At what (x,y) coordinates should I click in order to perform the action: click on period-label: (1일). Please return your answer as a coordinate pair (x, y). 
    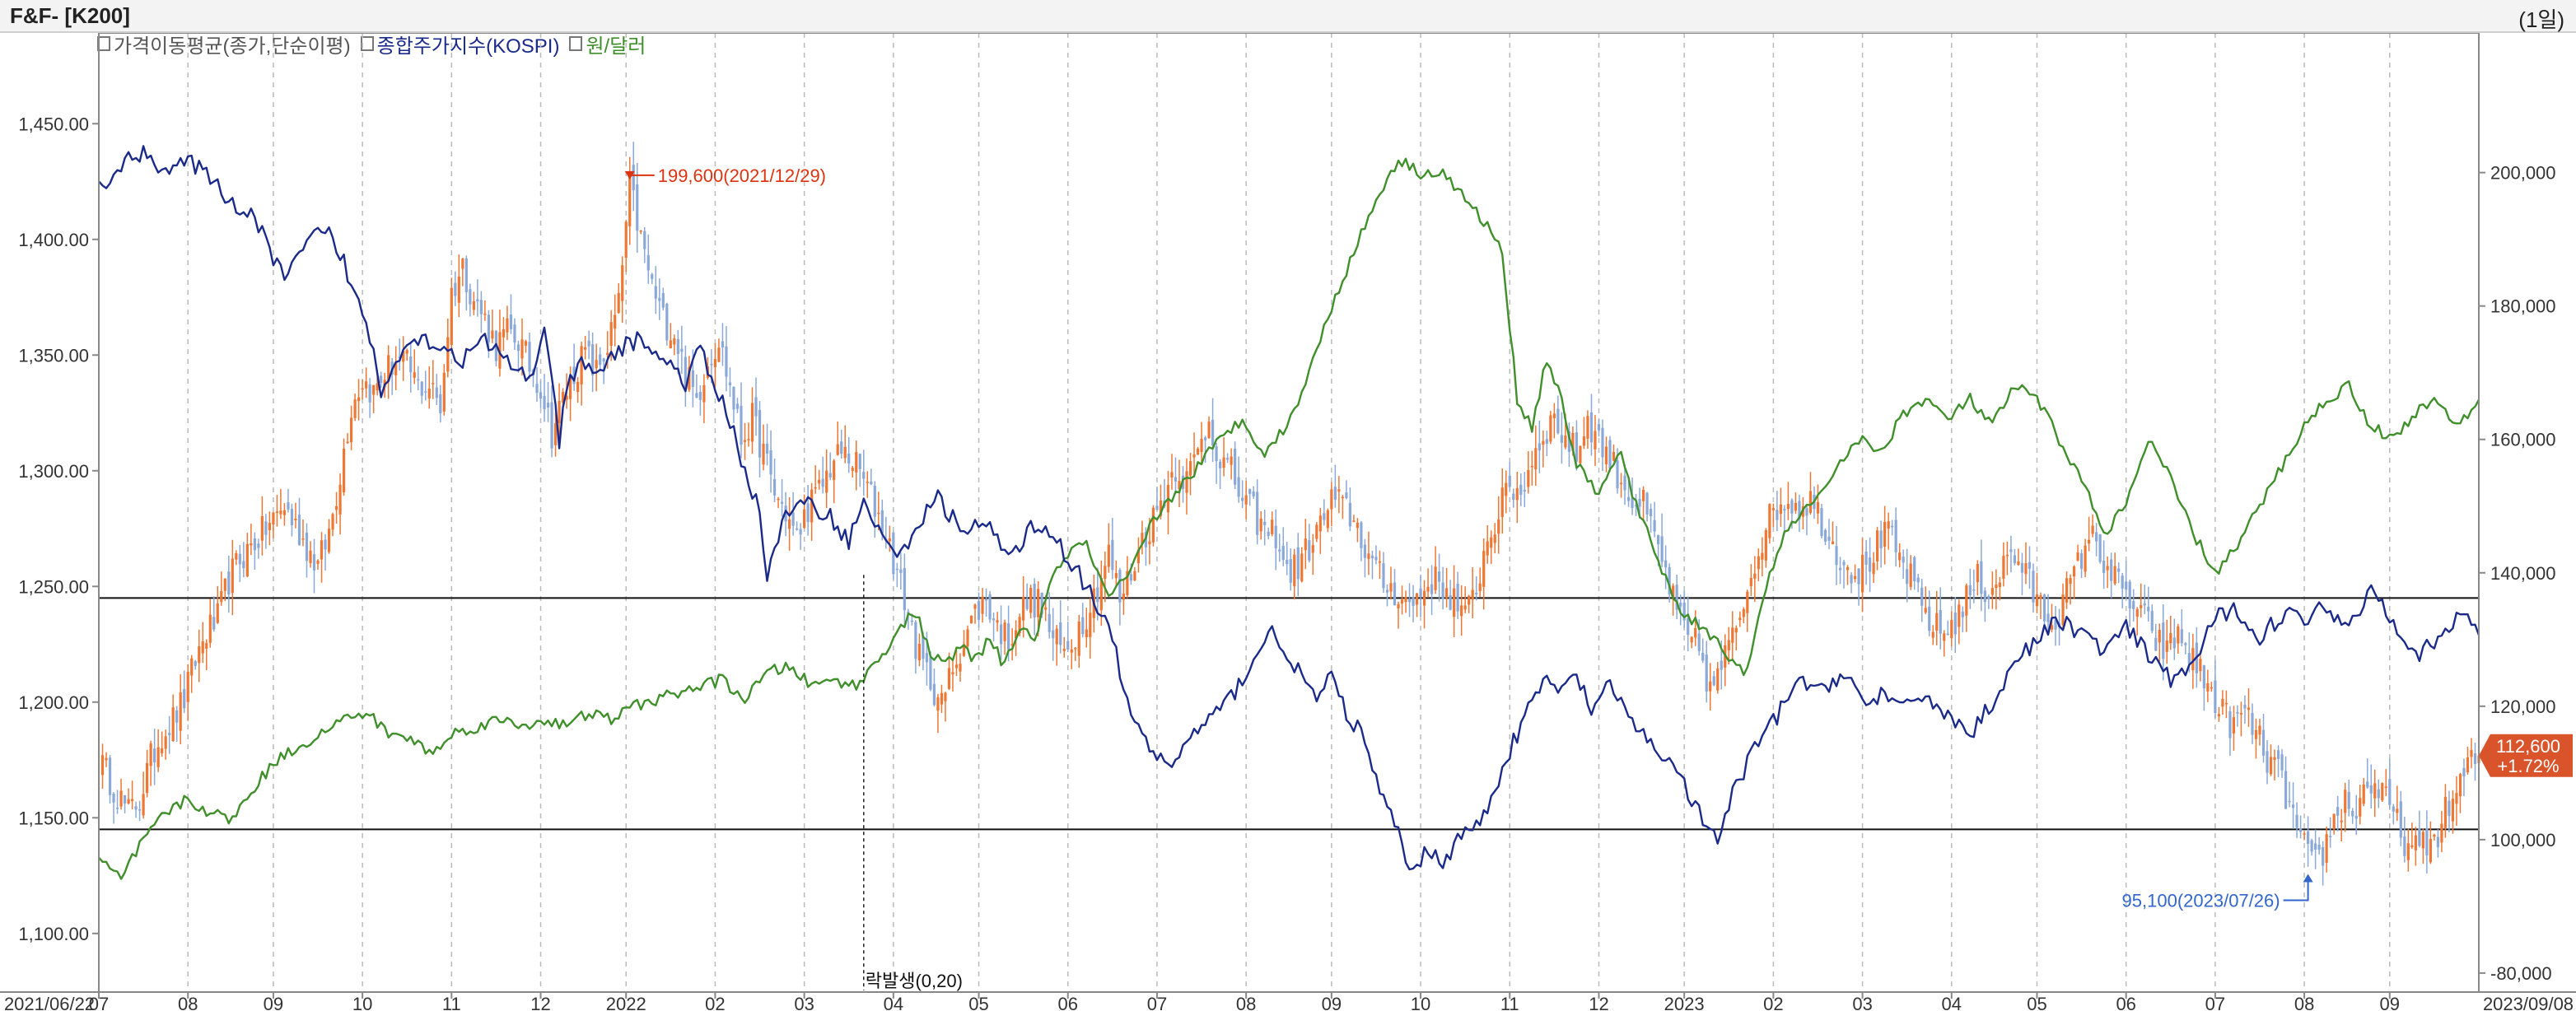
    Looking at the image, I should click on (2541, 19).